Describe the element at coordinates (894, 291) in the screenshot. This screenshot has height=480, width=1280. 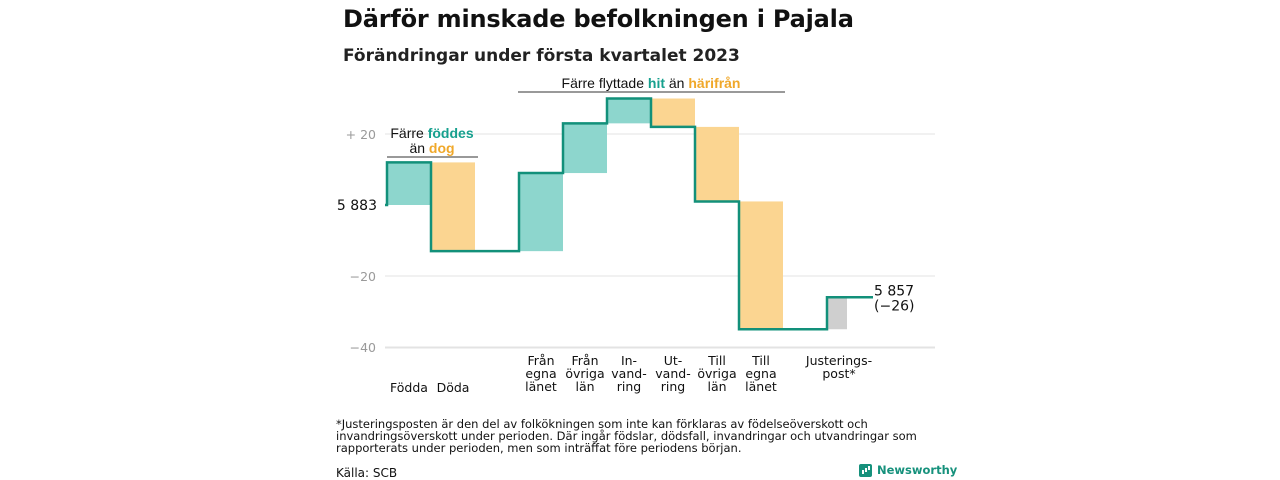
I see `end-value-label: 5 857` at that location.